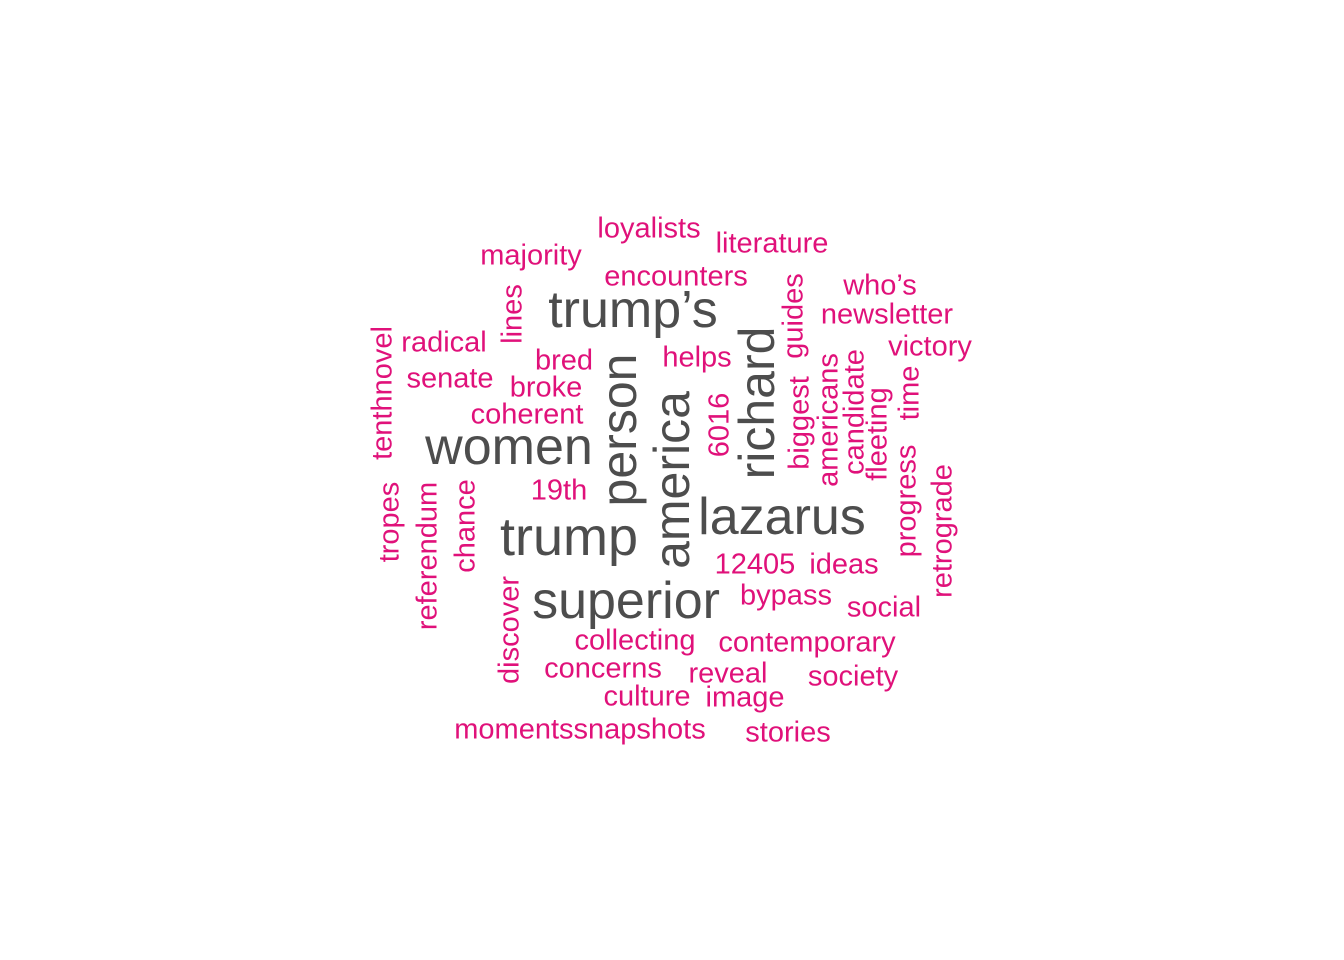  I want to click on word-chance: chance, so click(465, 526).